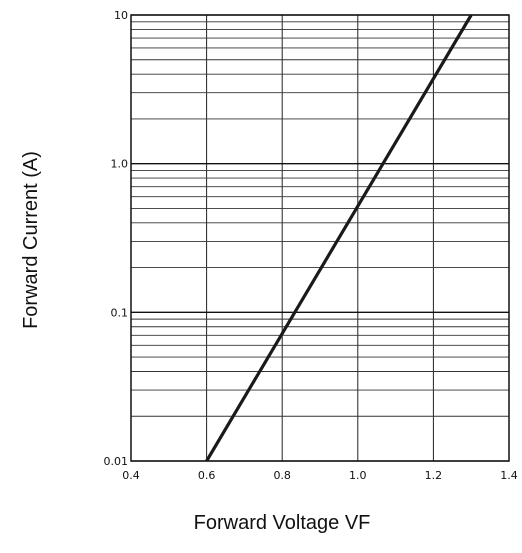 The image size is (522, 553). I want to click on y-tick-label: 0.01, so click(116, 461).